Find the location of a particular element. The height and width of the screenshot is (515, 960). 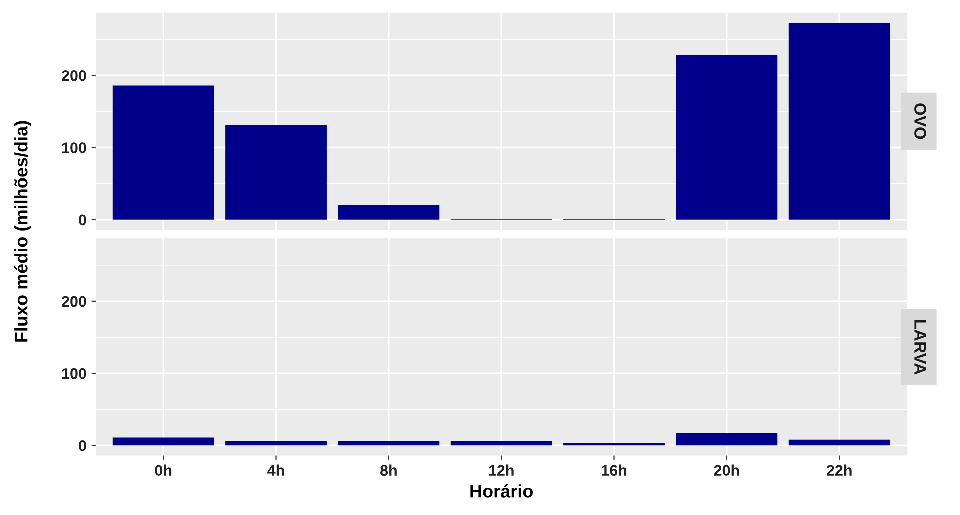

x-tick-label: 12h is located at coordinates (501, 470).